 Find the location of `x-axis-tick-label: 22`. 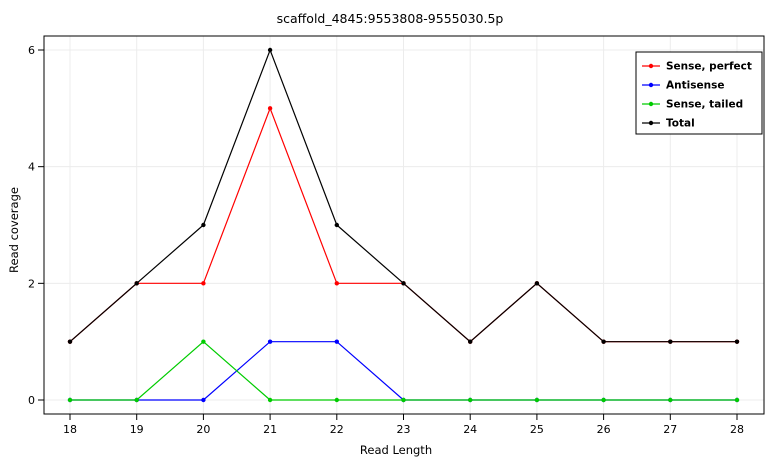

x-axis-tick-label: 22 is located at coordinates (337, 429).